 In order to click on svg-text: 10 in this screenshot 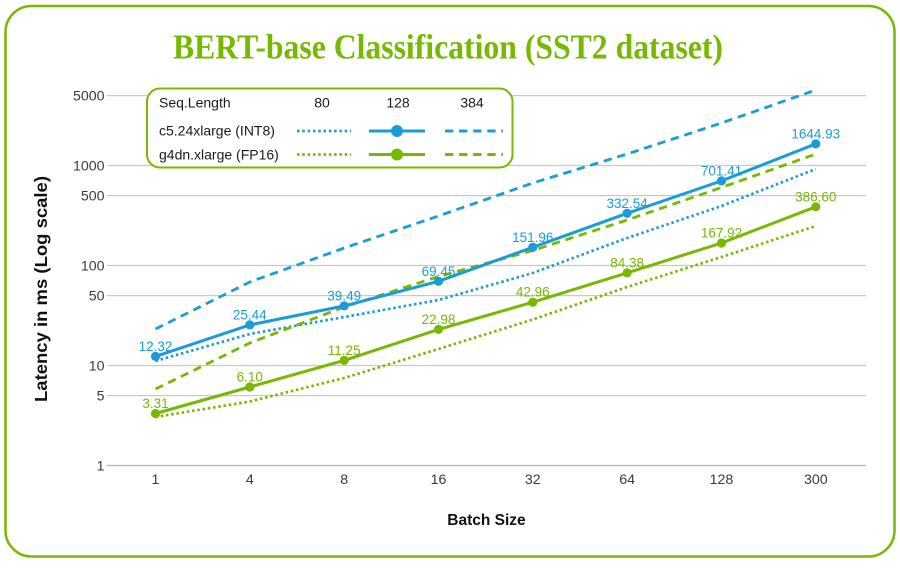, I will do `click(97, 366)`.